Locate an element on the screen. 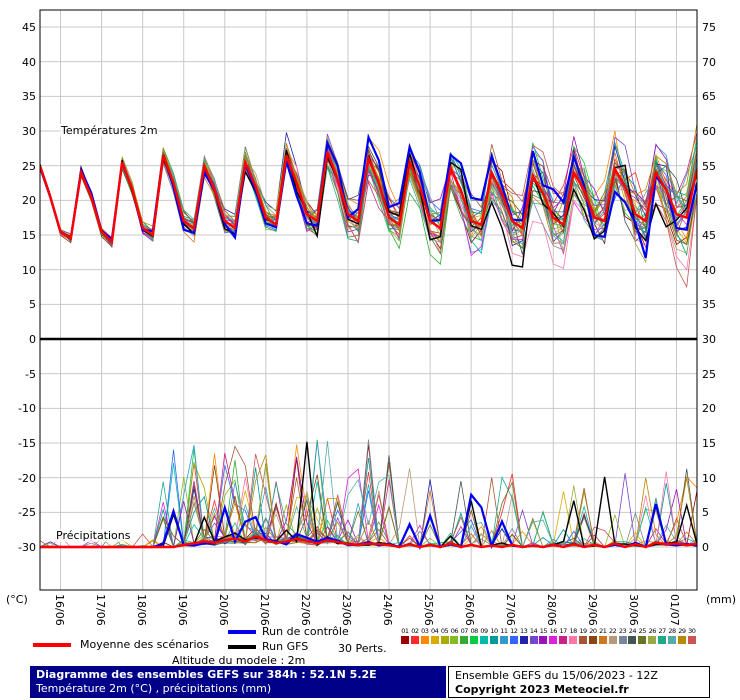 The height and width of the screenshot is (700, 740). pert-column: 10 is located at coordinates (494, 635).